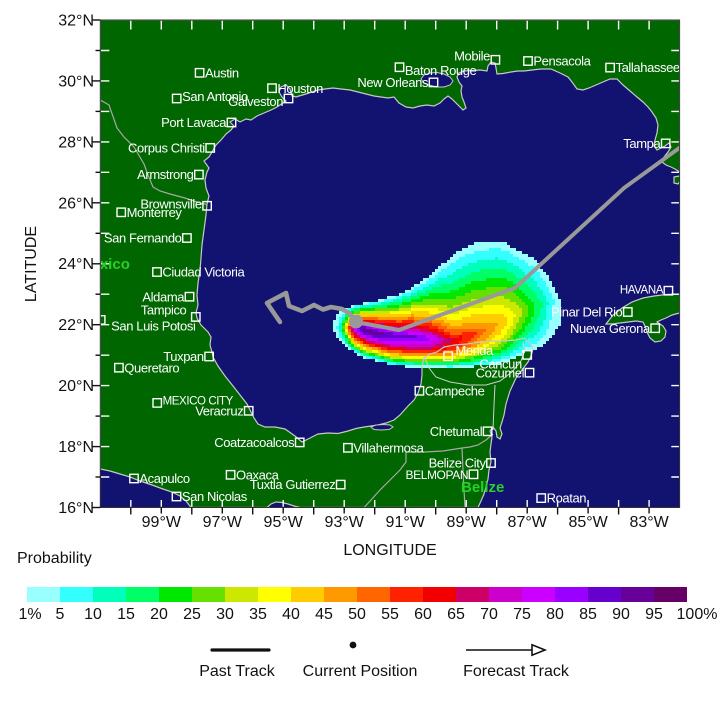 The image size is (720, 719). What do you see at coordinates (76, 447) in the screenshot?
I see `svg-text: 18°N` at bounding box center [76, 447].